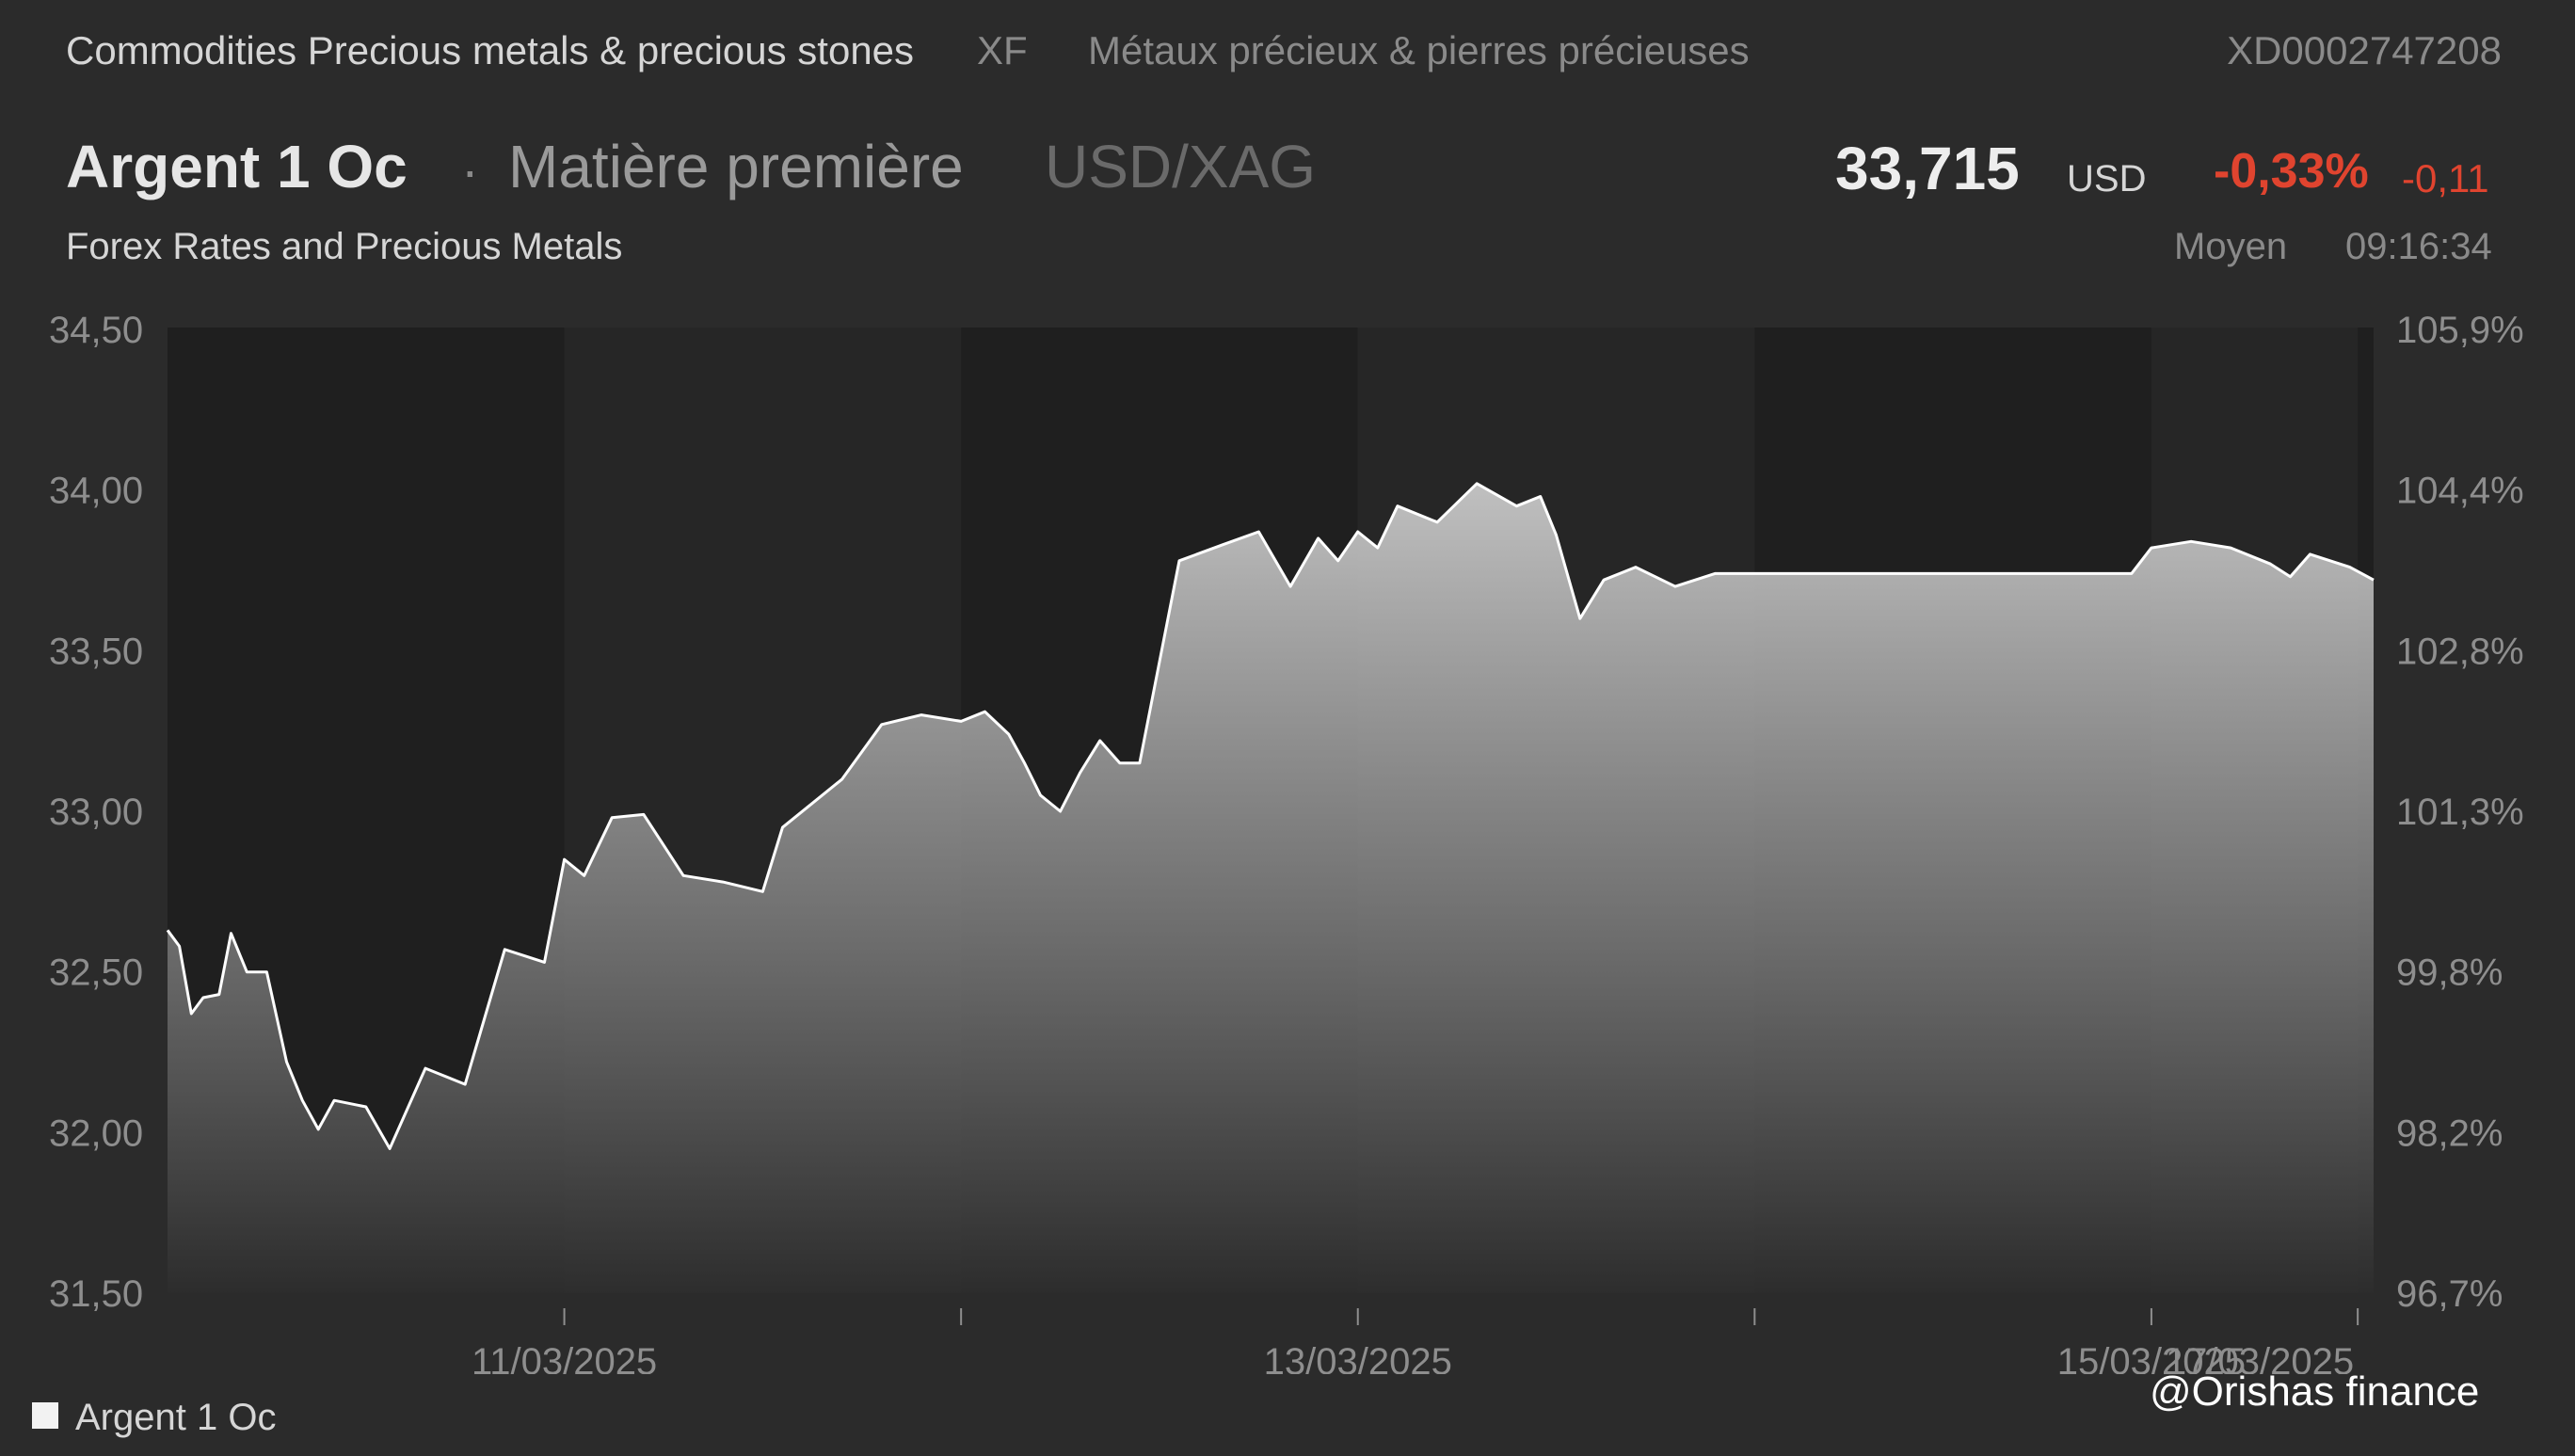 This screenshot has height=1456, width=2575. I want to click on exchange-code: XF, so click(1002, 50).